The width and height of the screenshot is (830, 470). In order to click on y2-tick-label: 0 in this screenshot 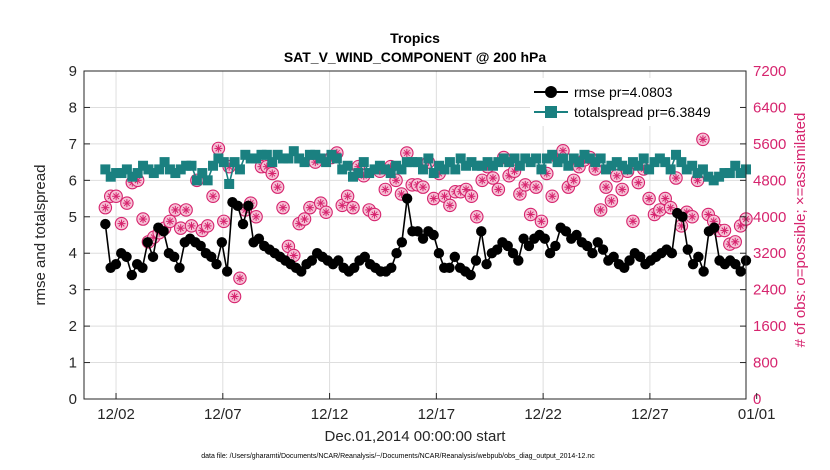, I will do `click(757, 399)`.